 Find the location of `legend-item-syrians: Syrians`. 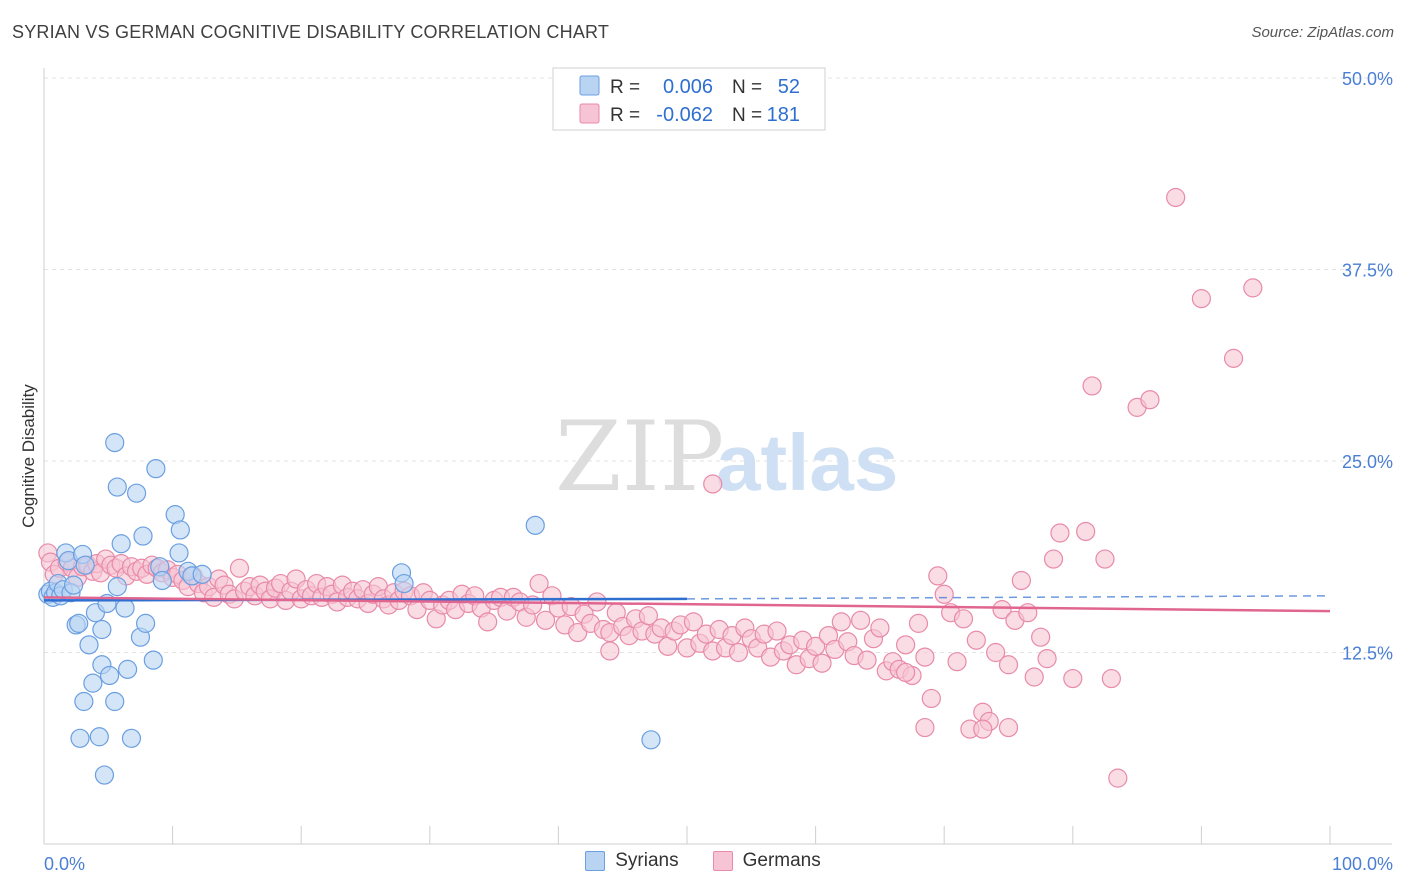

legend-item-syrians: Syrians is located at coordinates (632, 861).